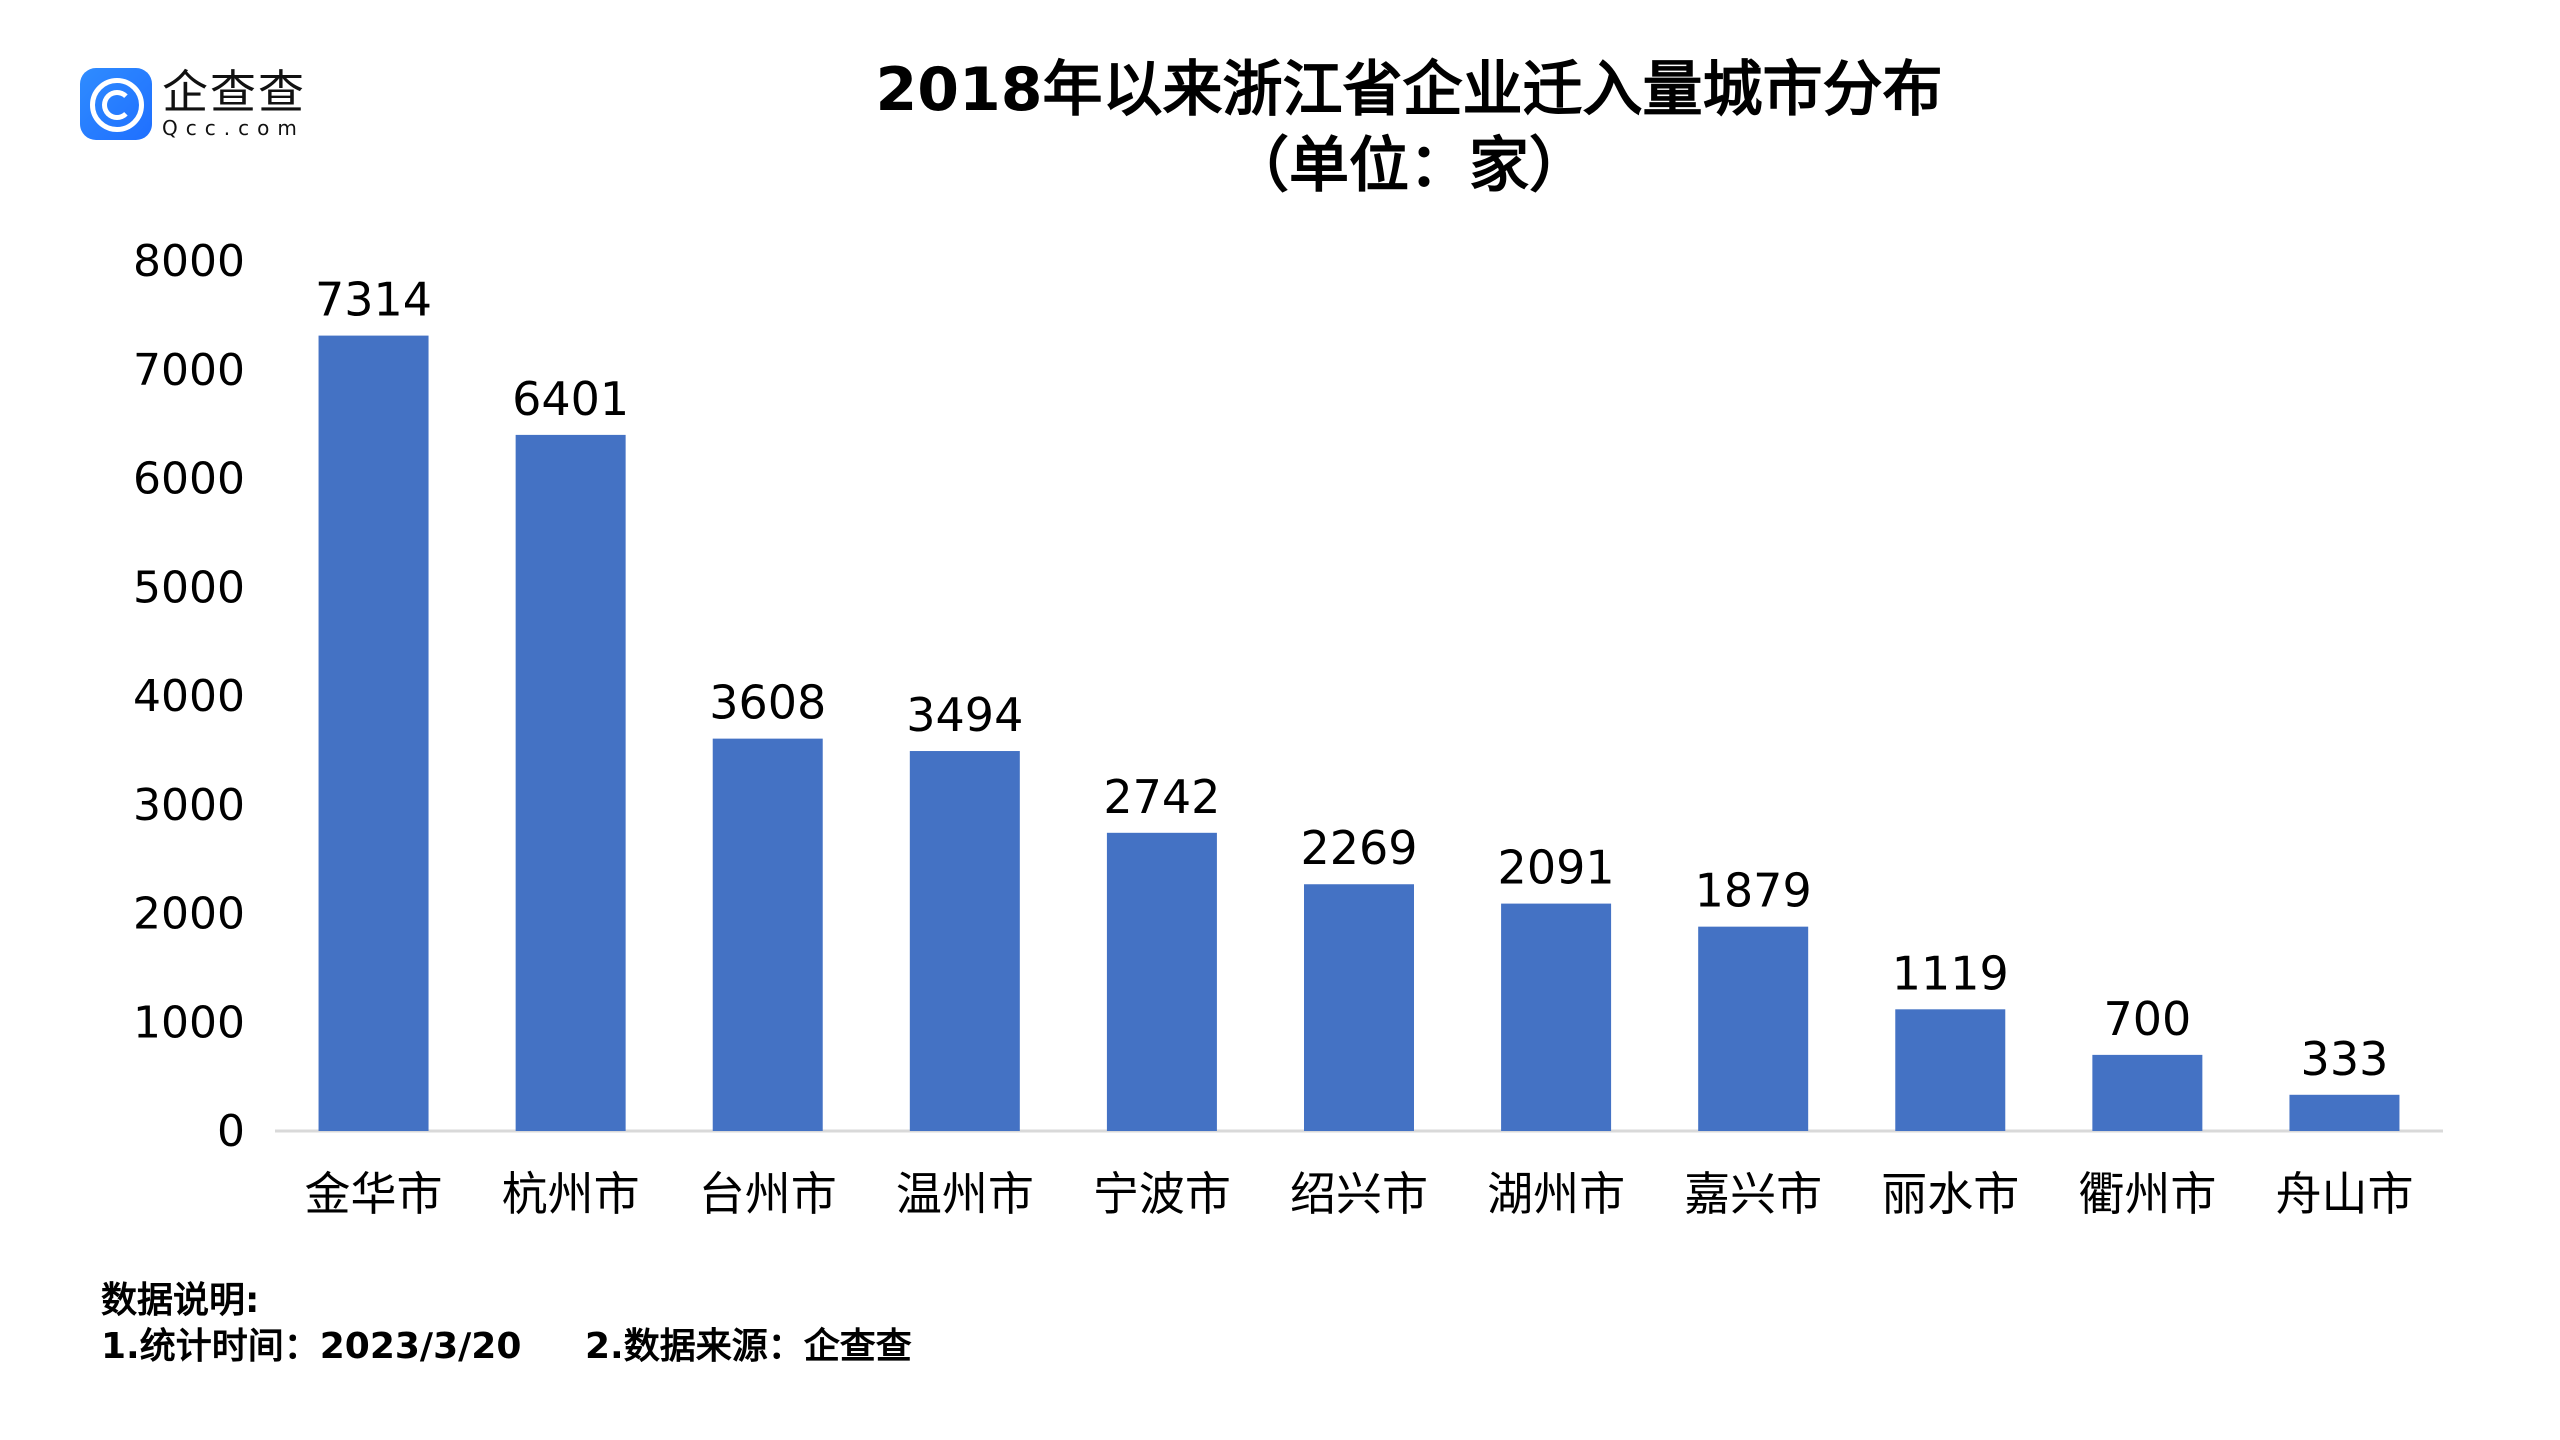 Image resolution: width=2560 pixels, height=1440 pixels. Describe the element at coordinates (571, 1194) in the screenshot. I see `x-tick-label: 杭州市` at that location.